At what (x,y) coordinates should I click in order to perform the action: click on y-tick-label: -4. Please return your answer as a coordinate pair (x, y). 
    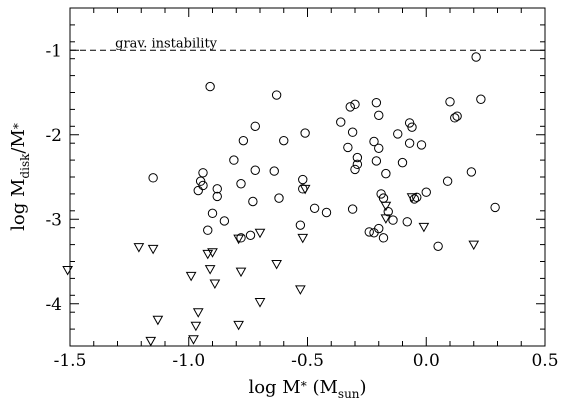
    Looking at the image, I should click on (53, 305).